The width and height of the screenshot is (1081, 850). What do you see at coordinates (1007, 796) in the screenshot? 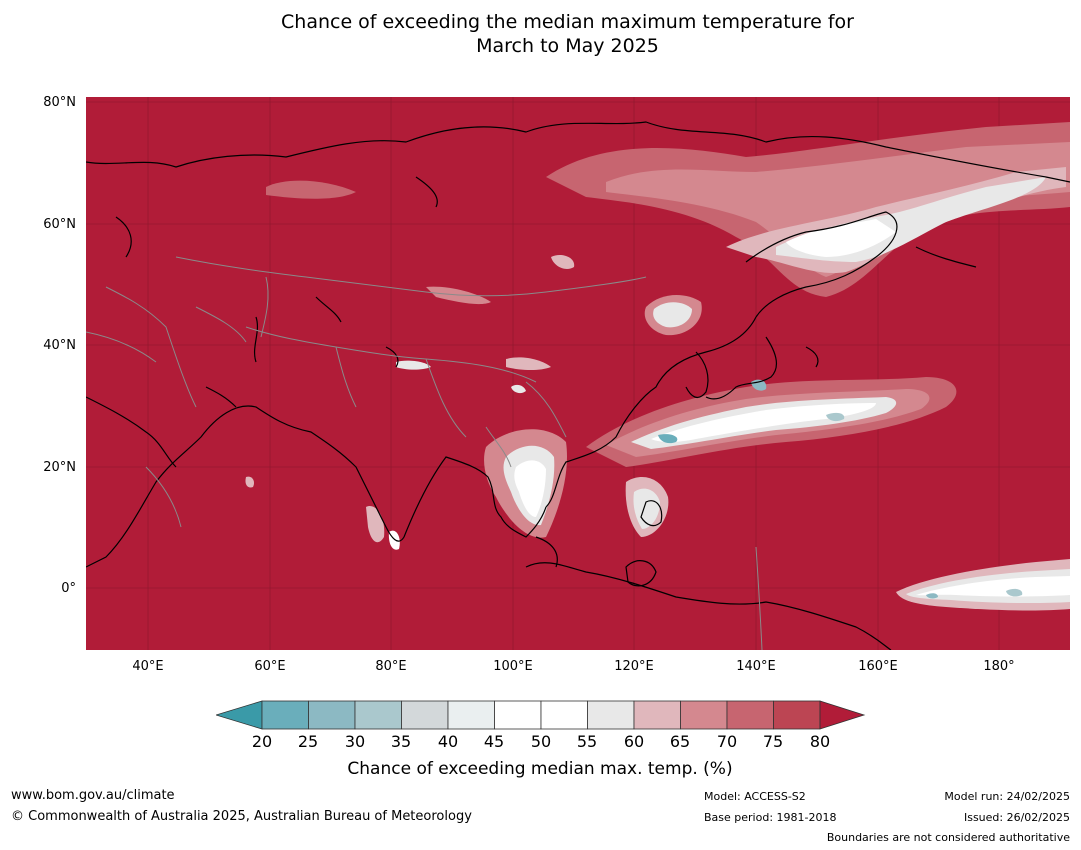
I see `model-run-date: Model run: 24/02/2025` at bounding box center [1007, 796].